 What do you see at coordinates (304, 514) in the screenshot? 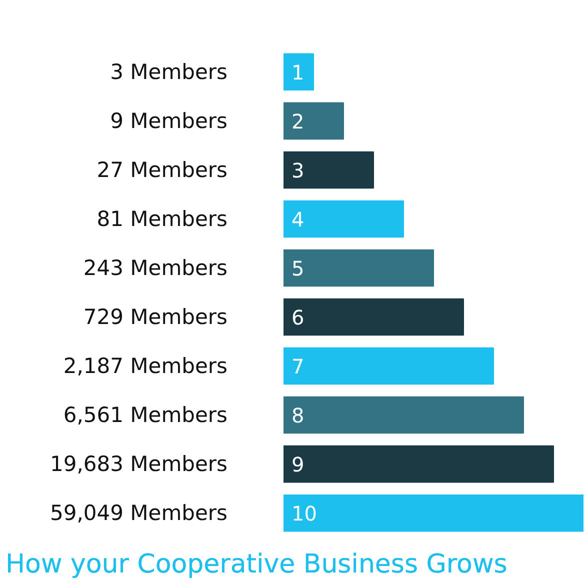
I see `data-label: 10` at bounding box center [304, 514].